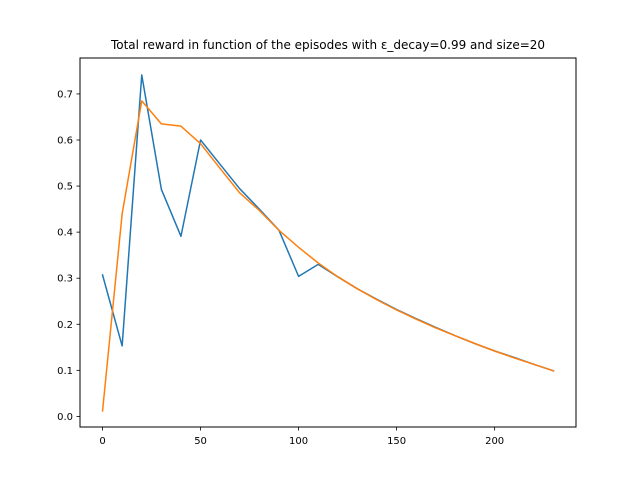 This screenshot has height=480, width=640. Describe the element at coordinates (65, 94) in the screenshot. I see `y-tick-label: 0.7` at that location.